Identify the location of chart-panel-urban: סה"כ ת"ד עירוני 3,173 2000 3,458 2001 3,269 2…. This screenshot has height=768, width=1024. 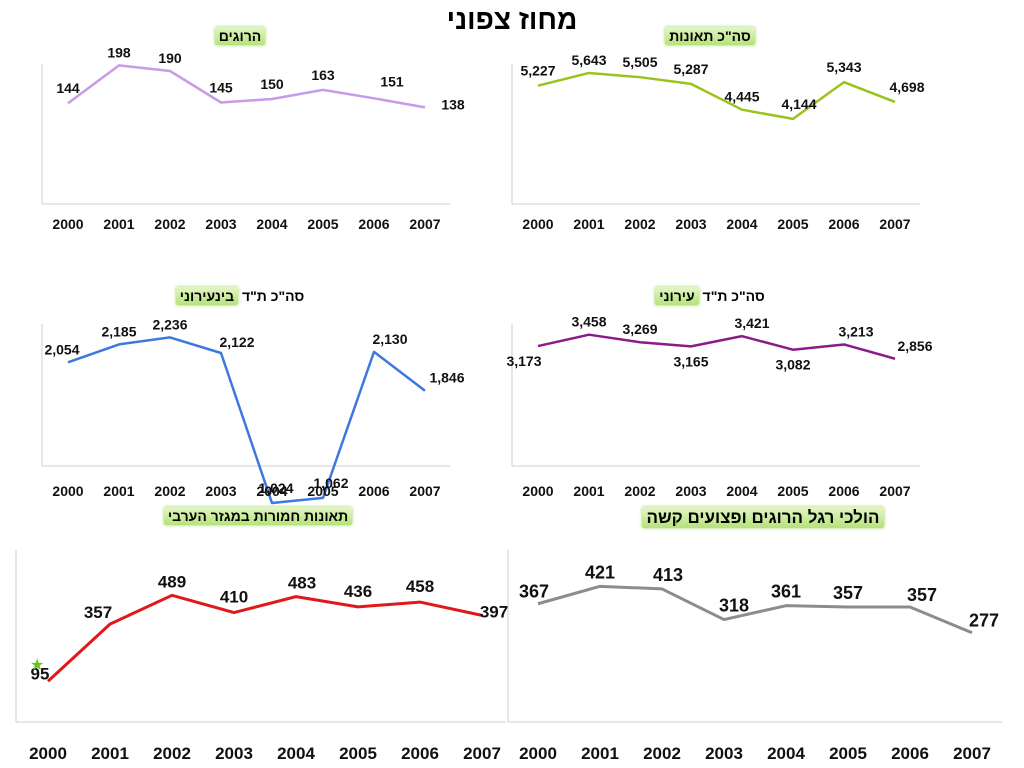
(711, 397).